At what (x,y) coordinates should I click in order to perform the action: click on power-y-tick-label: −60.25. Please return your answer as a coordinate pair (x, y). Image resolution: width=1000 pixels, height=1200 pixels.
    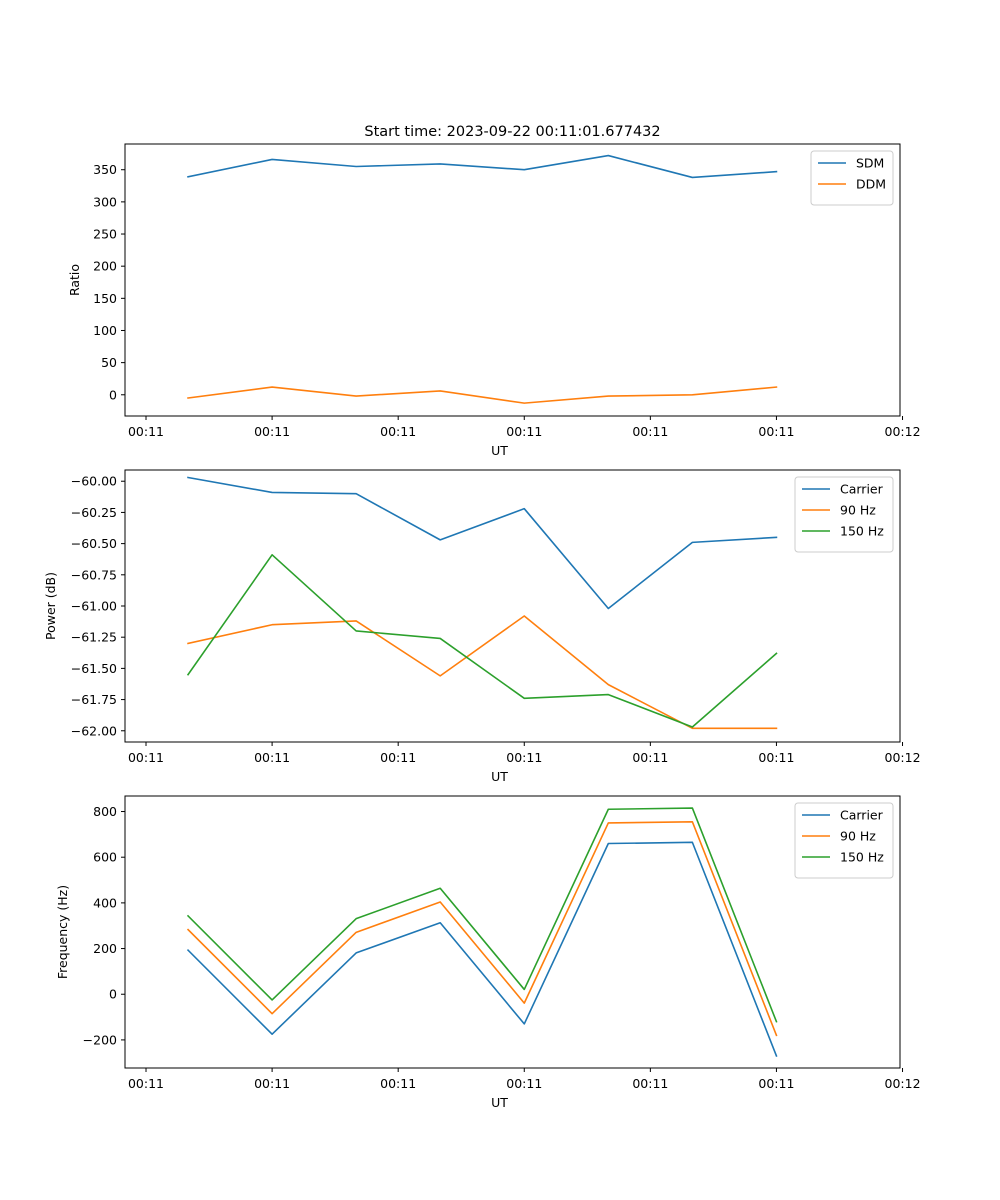
    Looking at the image, I should click on (94, 512).